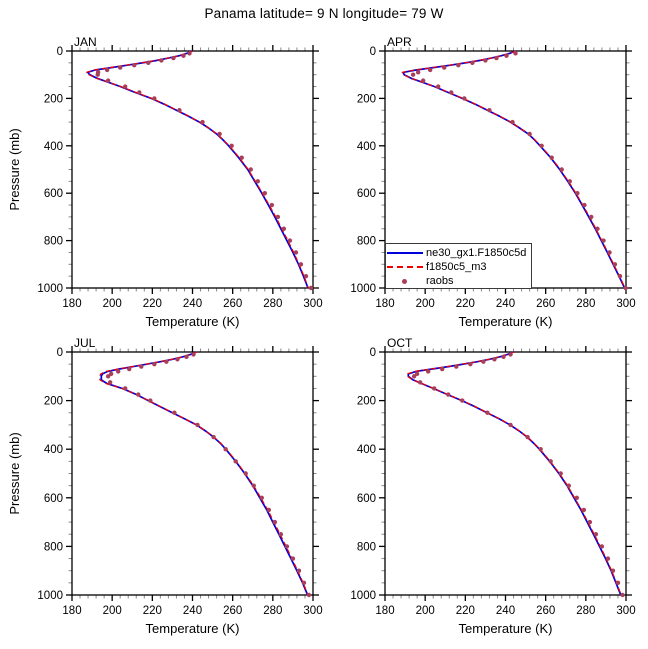 The image size is (648, 649). I want to click on panel-month-label: JUL, so click(85, 343).